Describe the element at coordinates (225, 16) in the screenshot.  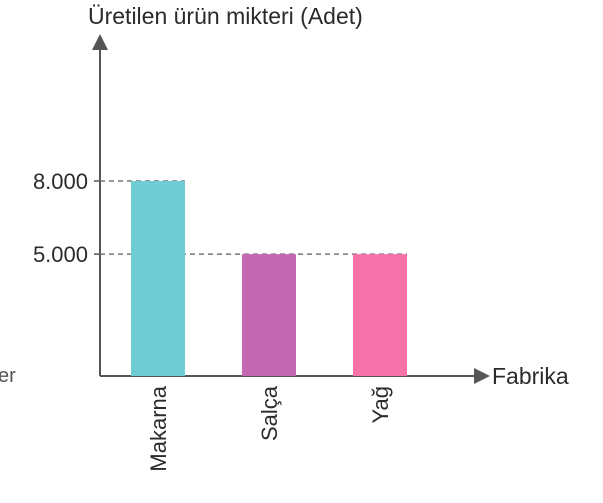
I see `y-axis-title: Üretilen ürün mikteri (Adet)` at that location.